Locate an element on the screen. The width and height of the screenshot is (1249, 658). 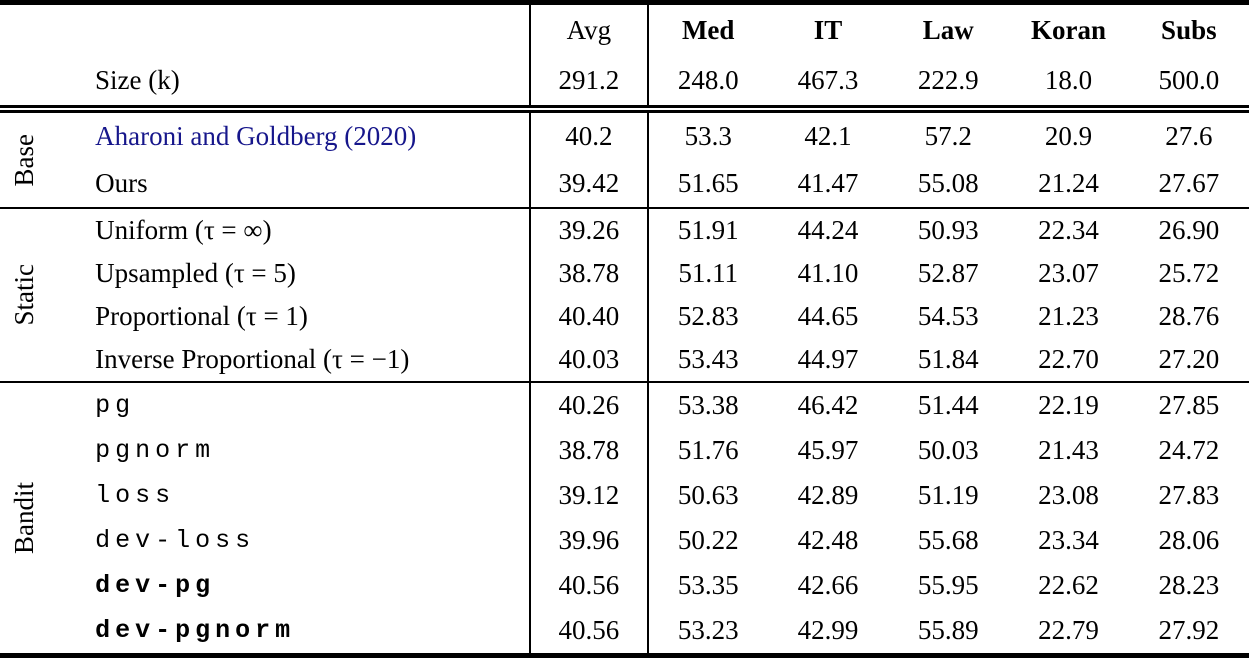
metric-cell: 24.72 is located at coordinates (1189, 450).